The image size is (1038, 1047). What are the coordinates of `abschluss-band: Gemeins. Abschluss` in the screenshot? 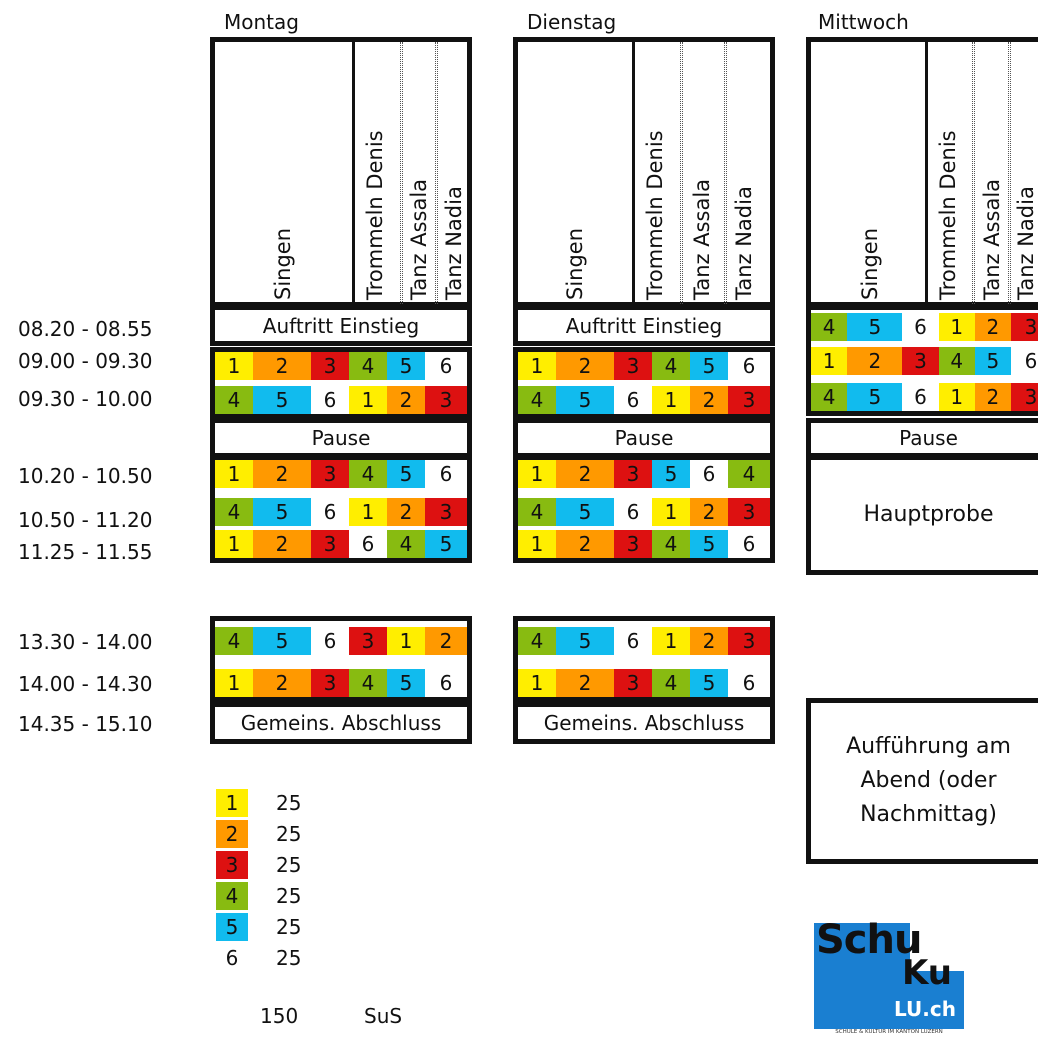 It's located at (341, 723).